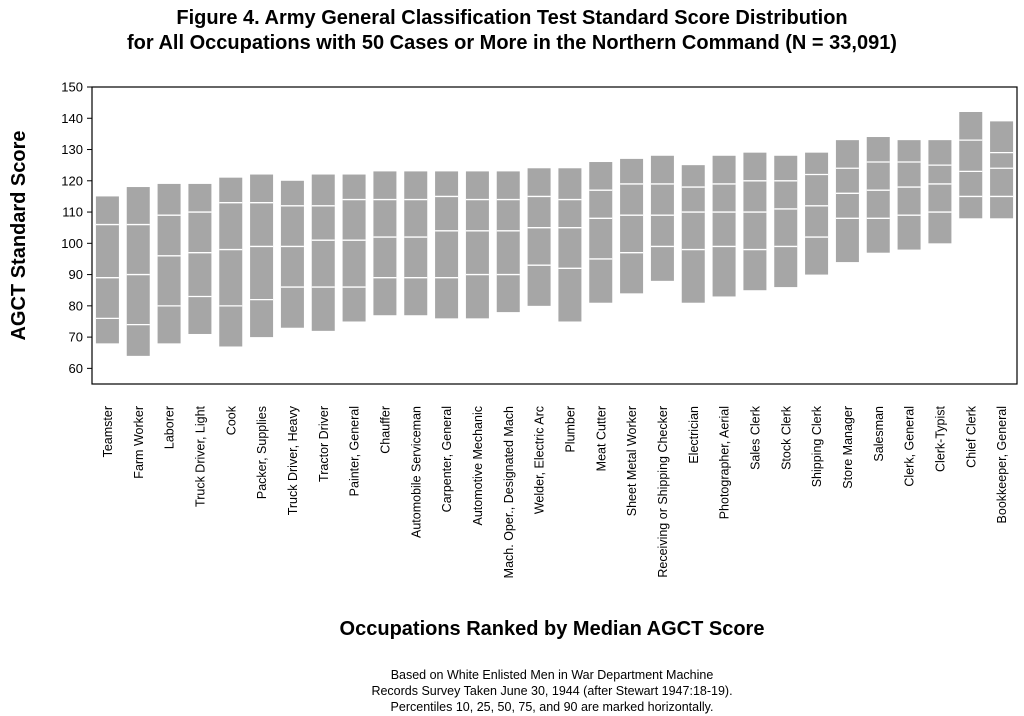 The width and height of the screenshot is (1024, 716). What do you see at coordinates (72, 212) in the screenshot?
I see `y-tick-label: 110` at bounding box center [72, 212].